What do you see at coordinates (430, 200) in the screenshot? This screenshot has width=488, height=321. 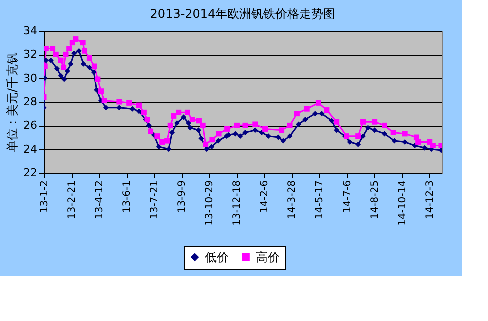 I see `x-tick-label: 14-12-3` at bounding box center [430, 200].